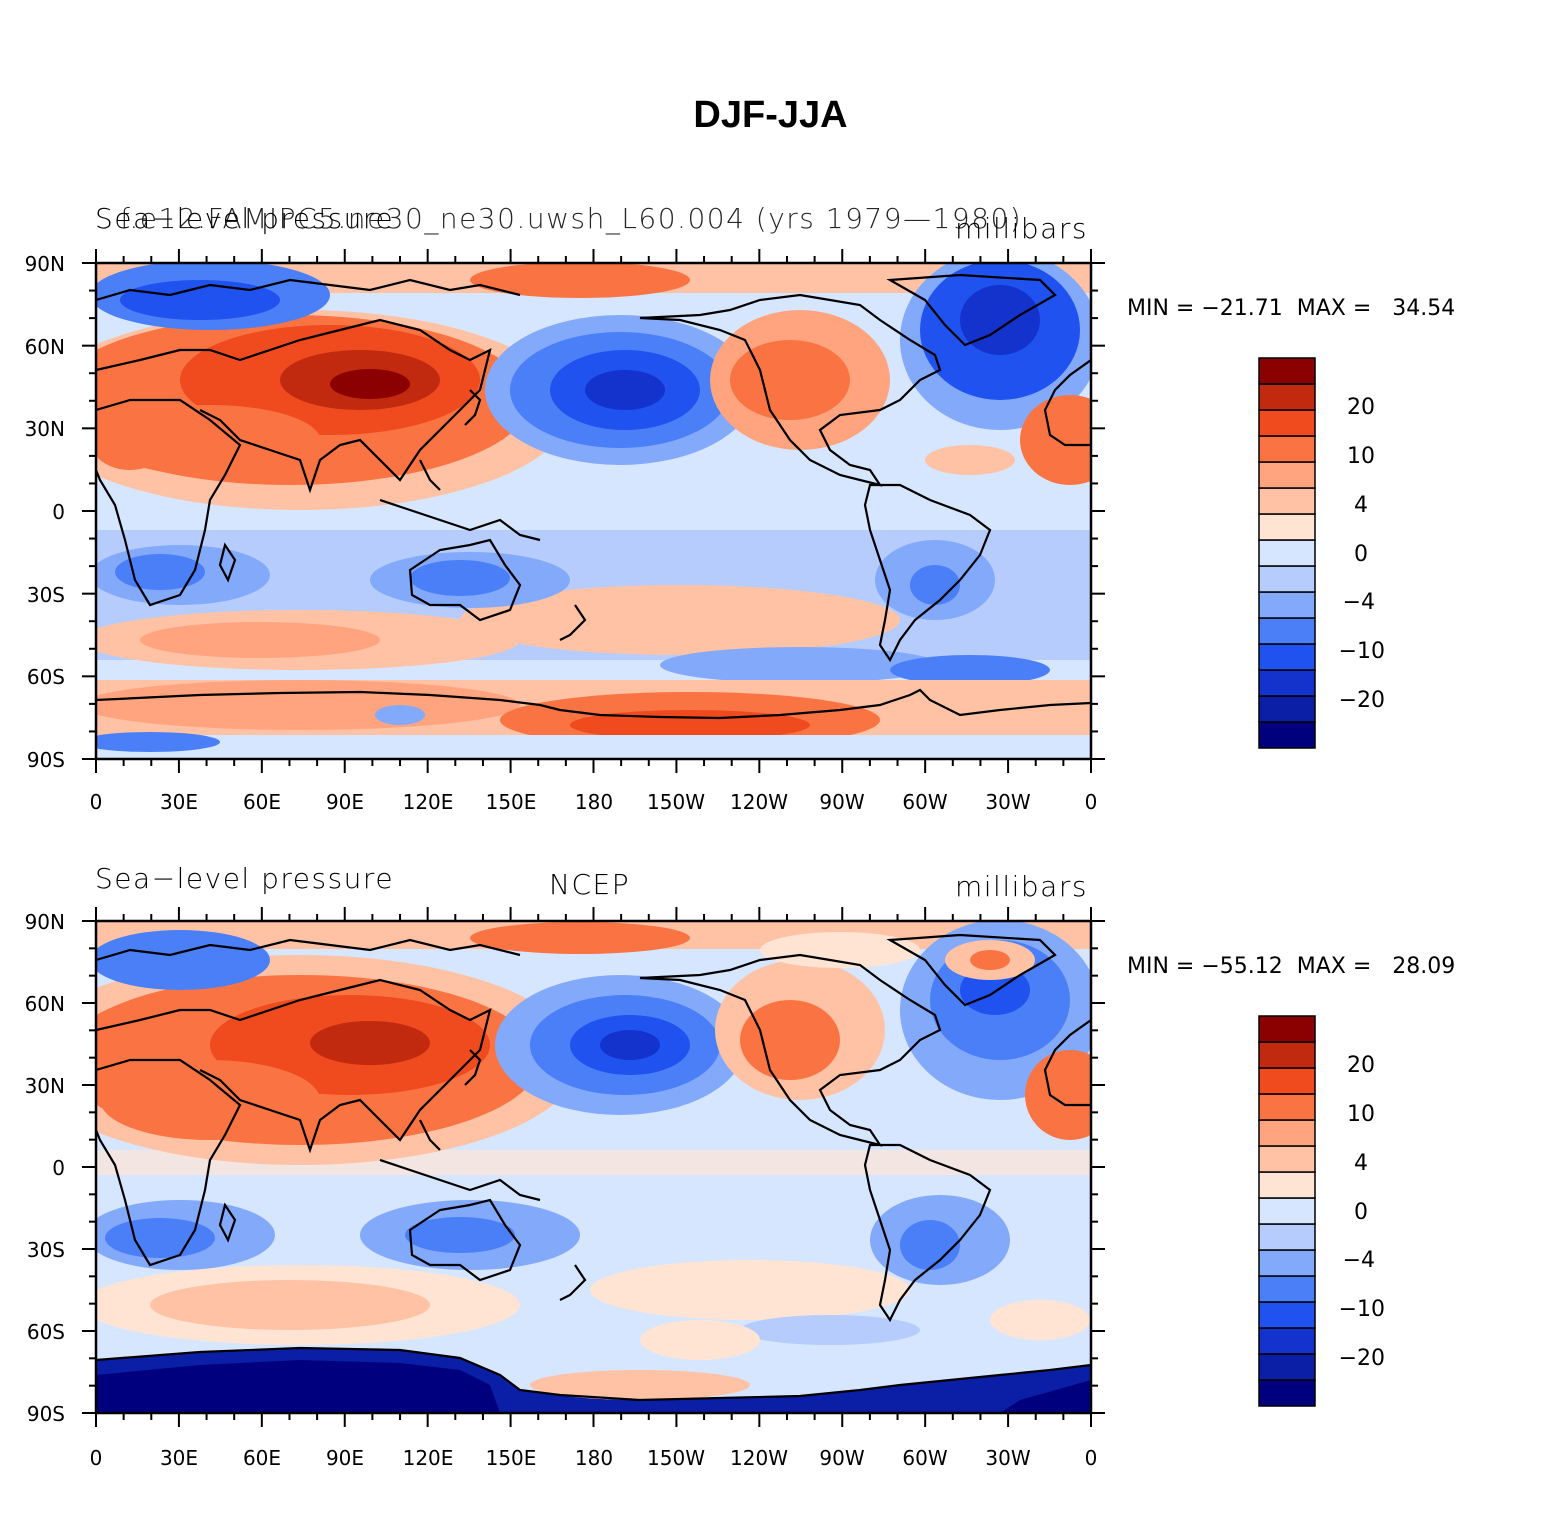 The height and width of the screenshot is (1538, 1541). I want to click on panel-top-left-label: Sea−level pressure, so click(245, 218).